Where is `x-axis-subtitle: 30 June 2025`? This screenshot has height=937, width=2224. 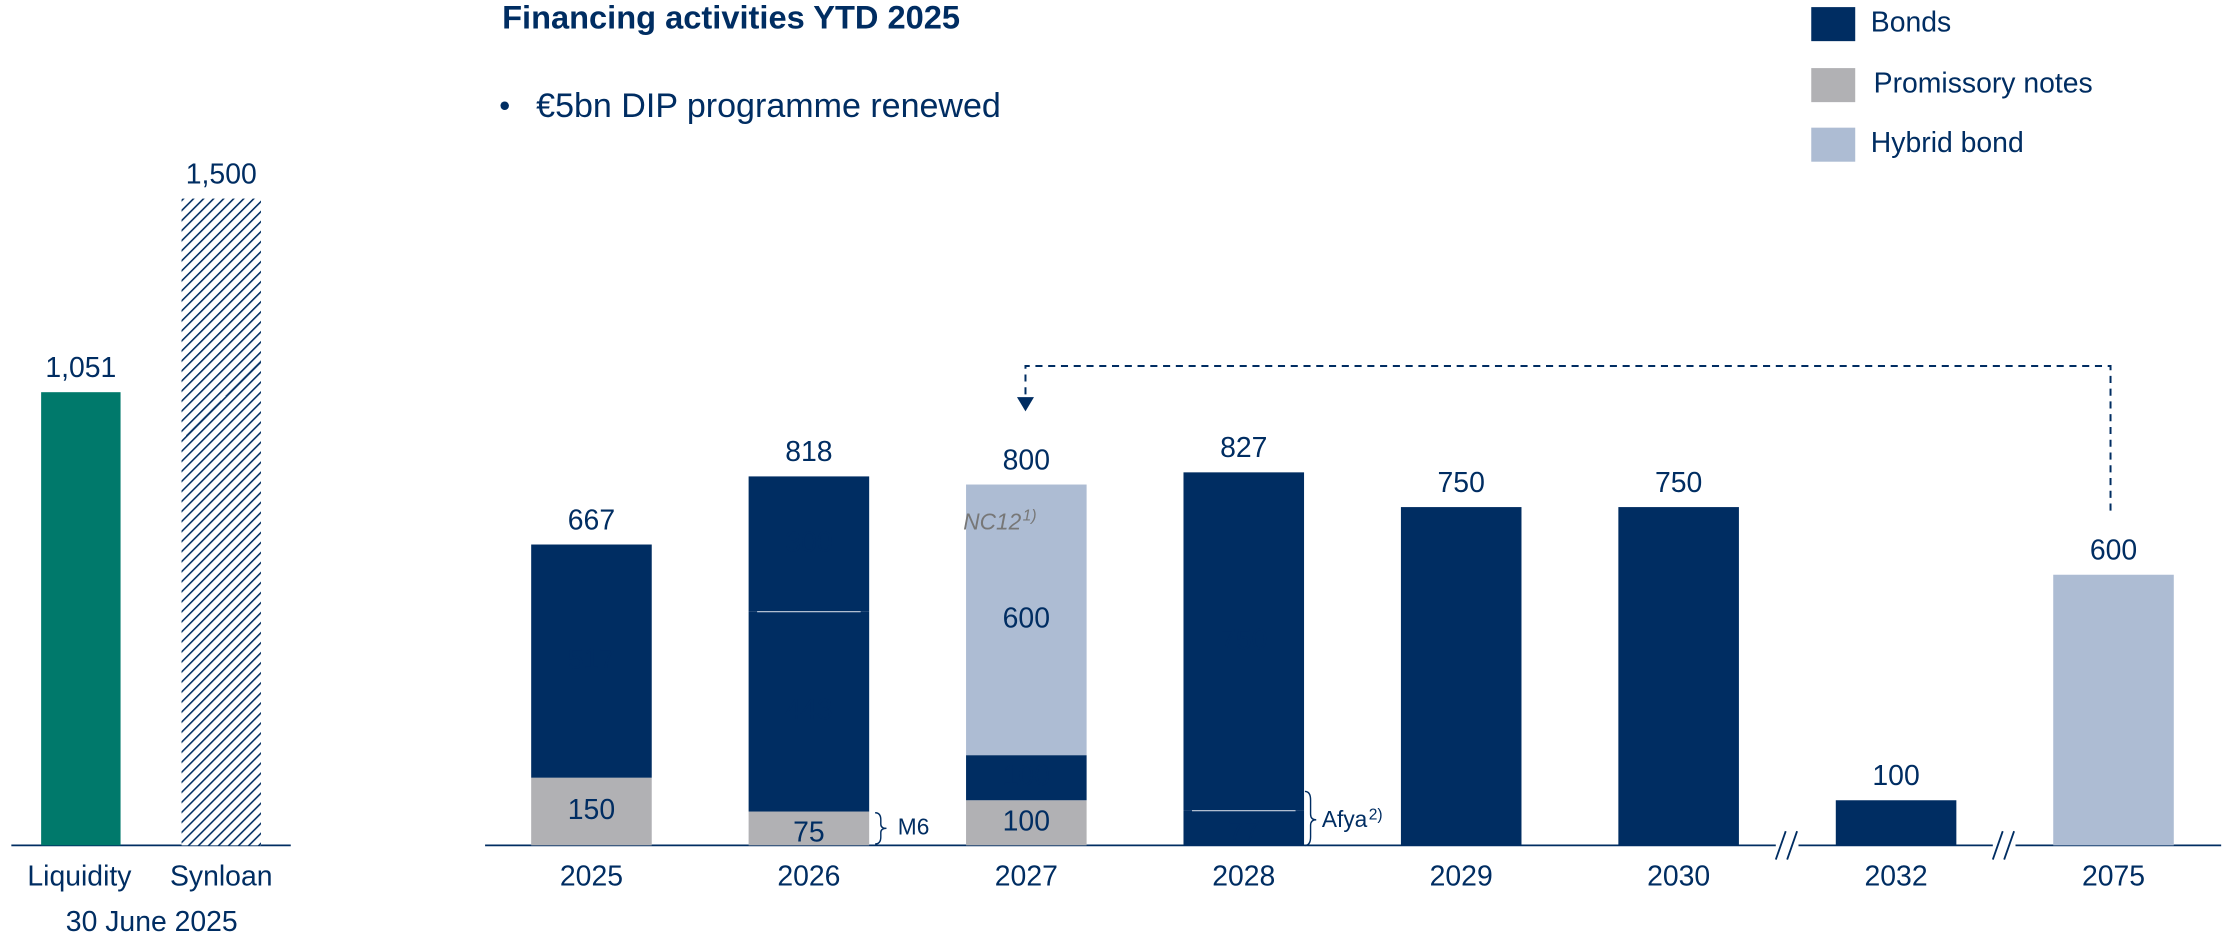 x-axis-subtitle: 30 June 2025 is located at coordinates (152, 921).